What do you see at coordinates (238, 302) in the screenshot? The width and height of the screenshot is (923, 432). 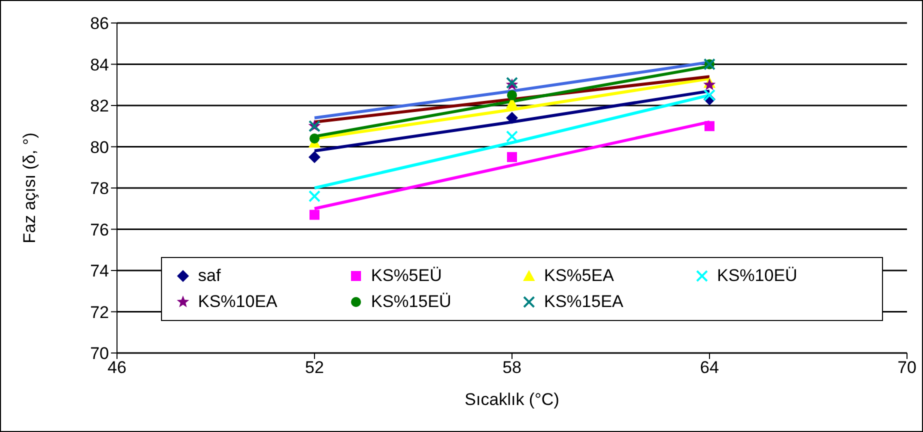 I see `legend-label: KS%10EA` at bounding box center [238, 302].